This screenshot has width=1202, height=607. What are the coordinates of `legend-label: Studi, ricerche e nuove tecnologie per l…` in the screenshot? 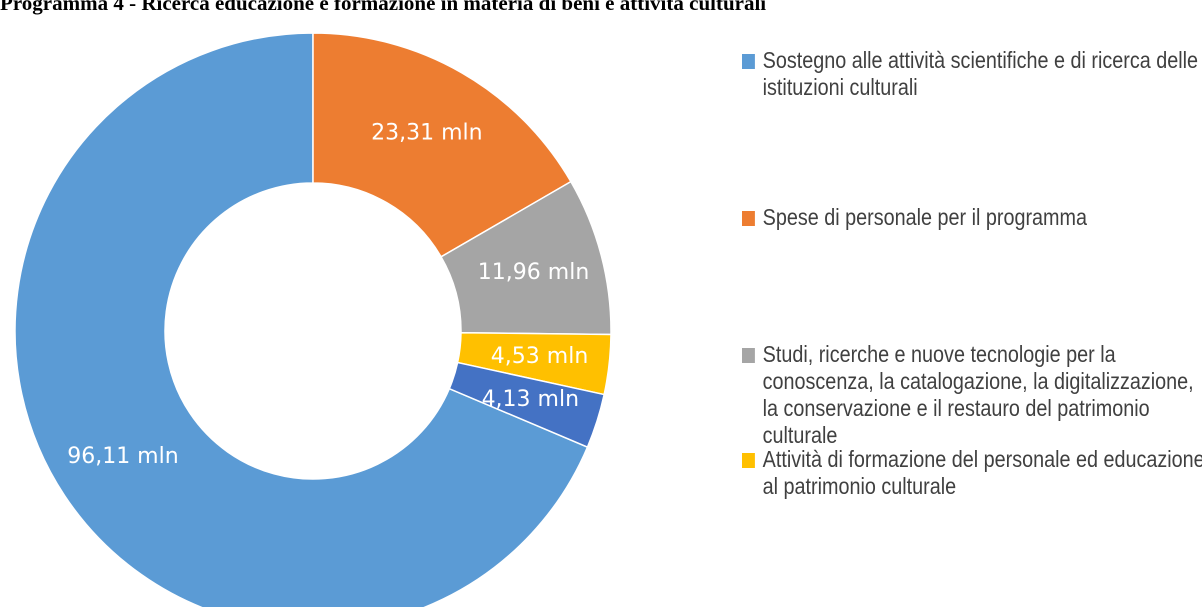 It's located at (978, 394).